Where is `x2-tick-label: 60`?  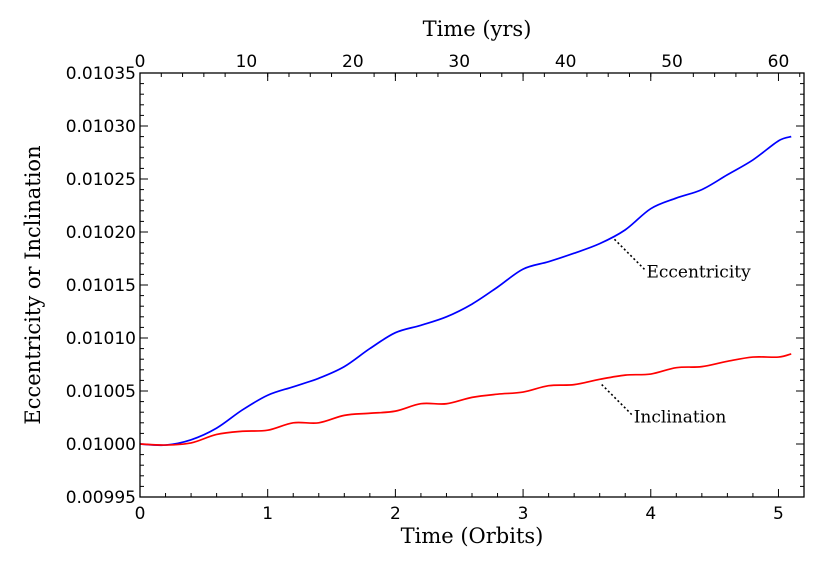 x2-tick-label: 60 is located at coordinates (779, 62).